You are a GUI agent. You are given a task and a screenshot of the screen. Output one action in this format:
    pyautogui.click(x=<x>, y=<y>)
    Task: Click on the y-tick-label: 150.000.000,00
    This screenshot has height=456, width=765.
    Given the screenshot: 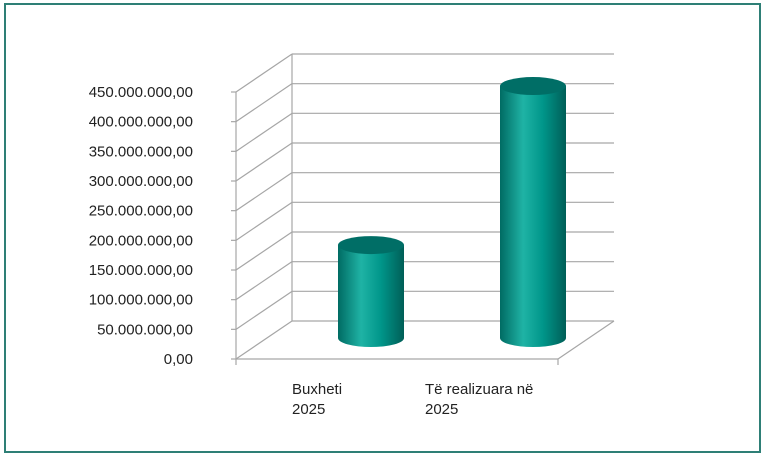 What is the action you would take?
    pyautogui.click(x=141, y=270)
    